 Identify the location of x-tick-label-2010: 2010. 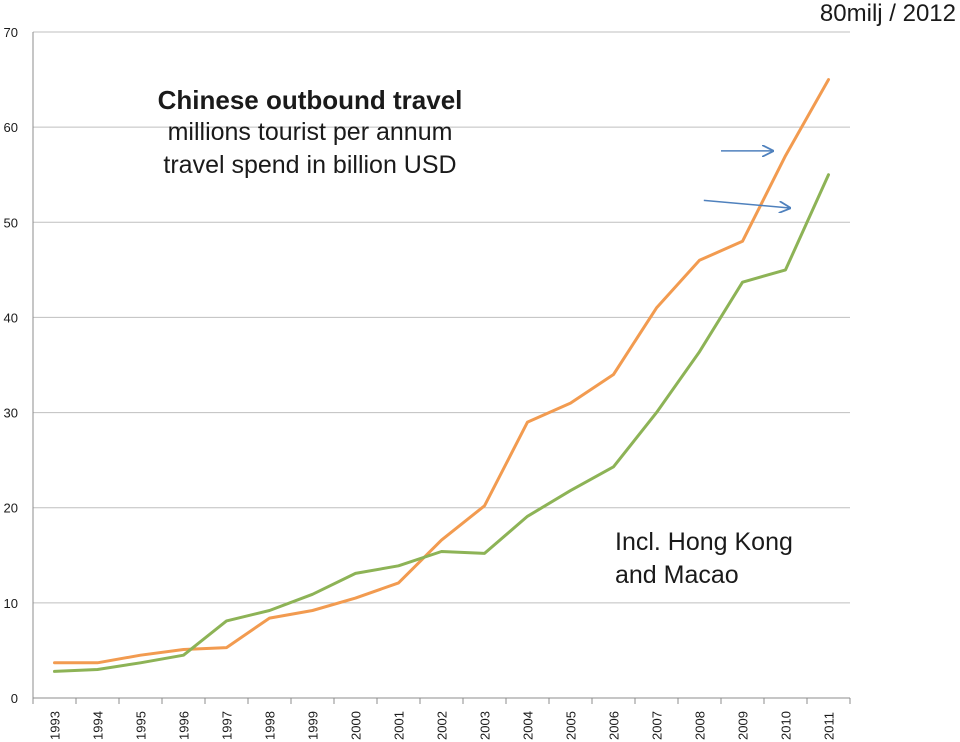
(786, 725).